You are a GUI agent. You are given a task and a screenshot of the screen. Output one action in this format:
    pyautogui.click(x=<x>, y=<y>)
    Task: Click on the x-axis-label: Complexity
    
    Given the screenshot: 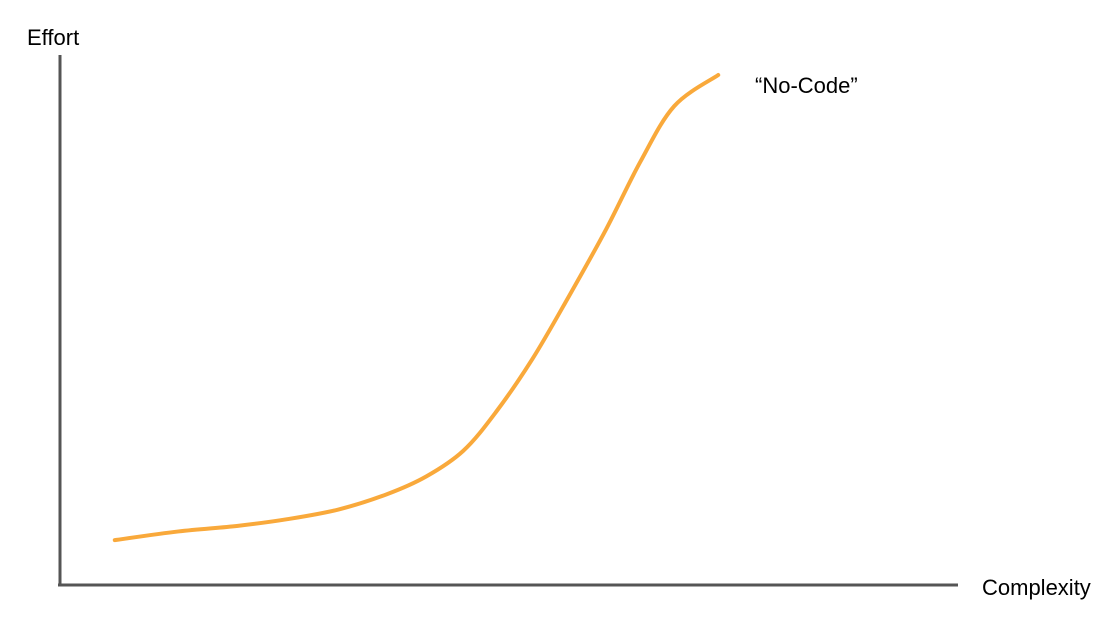 What is the action you would take?
    pyautogui.click(x=1036, y=587)
    